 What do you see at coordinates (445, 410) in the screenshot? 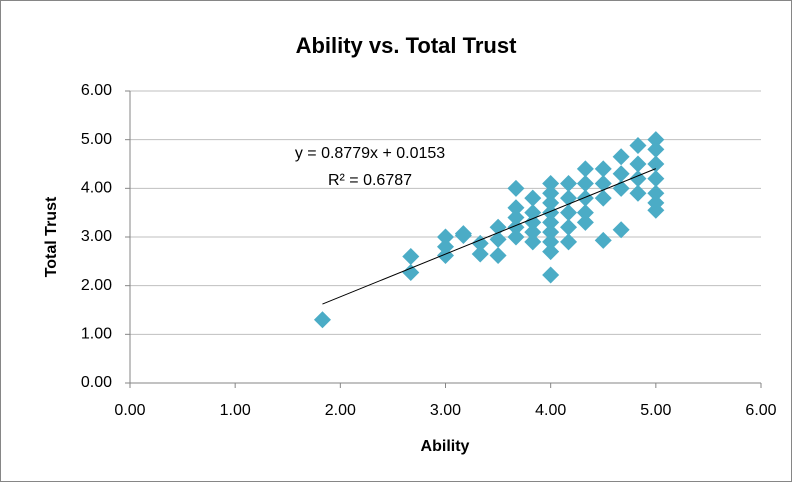
I see `x-tick-label: 3.00` at bounding box center [445, 410].